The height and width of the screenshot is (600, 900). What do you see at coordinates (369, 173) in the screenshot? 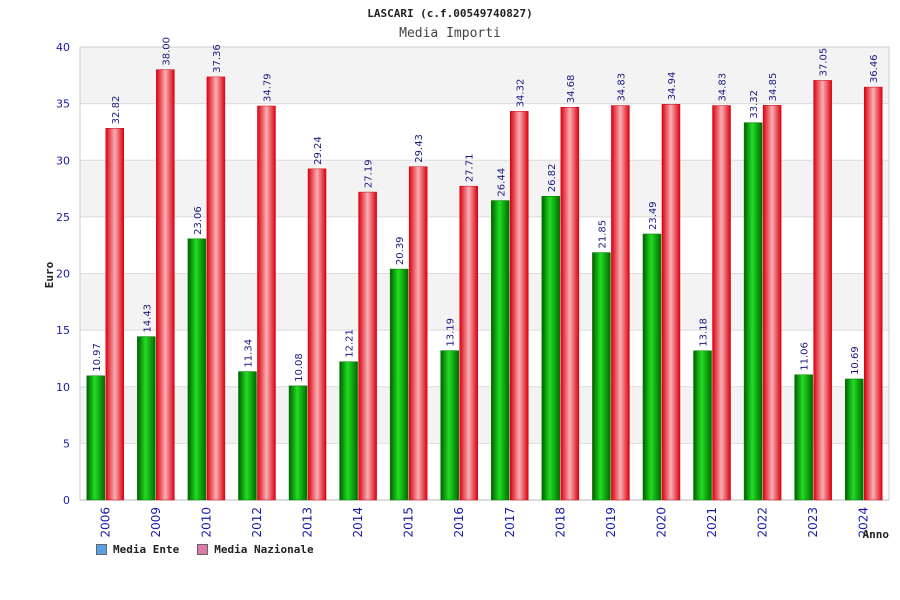
I see `value-label: 27.19` at bounding box center [369, 173].